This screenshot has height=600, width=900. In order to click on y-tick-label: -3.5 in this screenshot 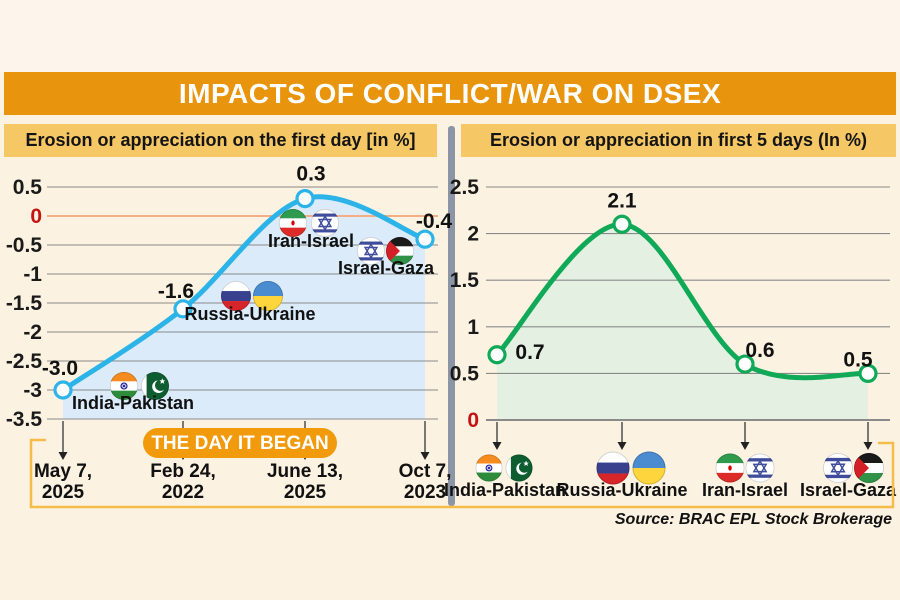, I will do `click(24, 419)`.